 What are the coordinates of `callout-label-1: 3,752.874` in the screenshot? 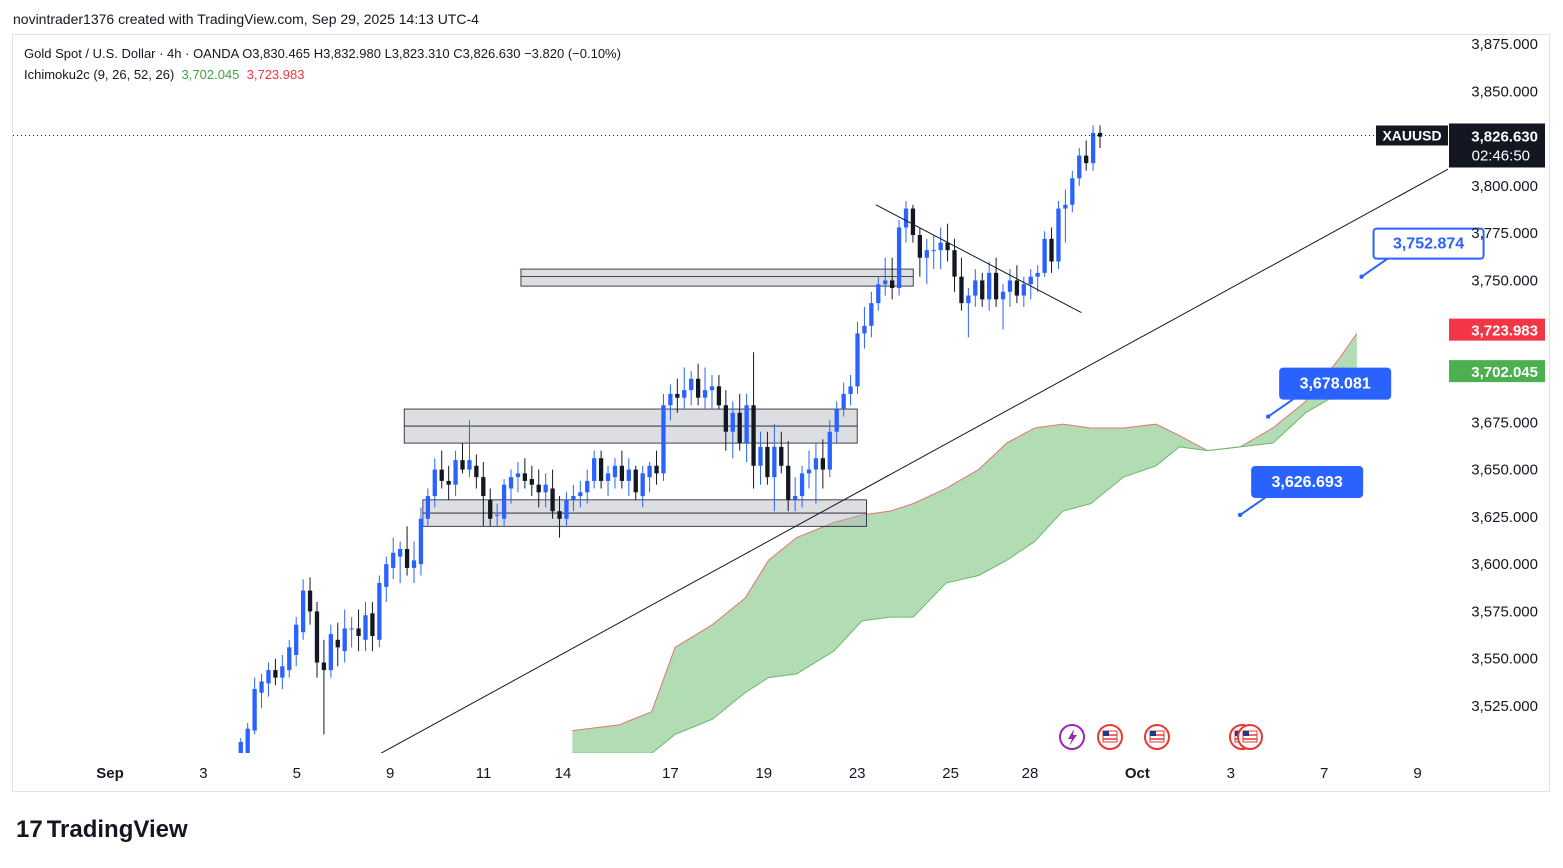 It's located at (1428, 244).